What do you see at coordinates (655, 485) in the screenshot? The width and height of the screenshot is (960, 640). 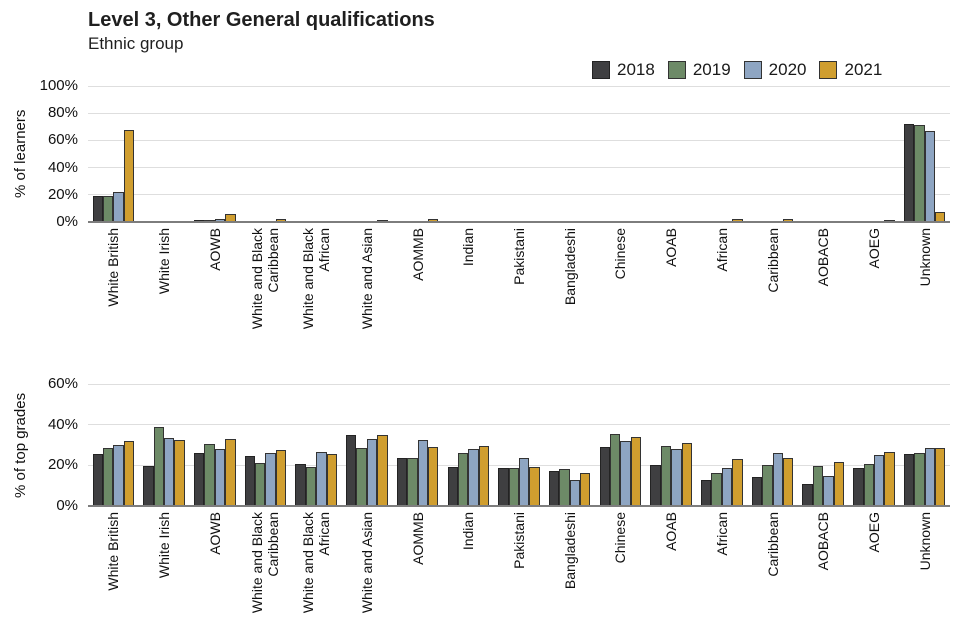 I see `bar-2018-cat11` at bounding box center [655, 485].